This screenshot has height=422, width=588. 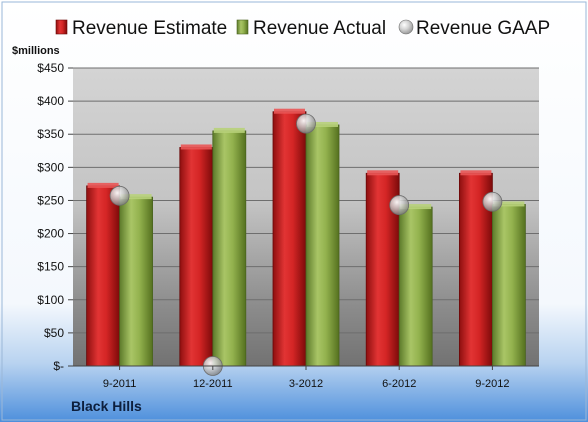 What do you see at coordinates (119, 384) in the screenshot?
I see `x-tick-label: 9-2011` at bounding box center [119, 384].